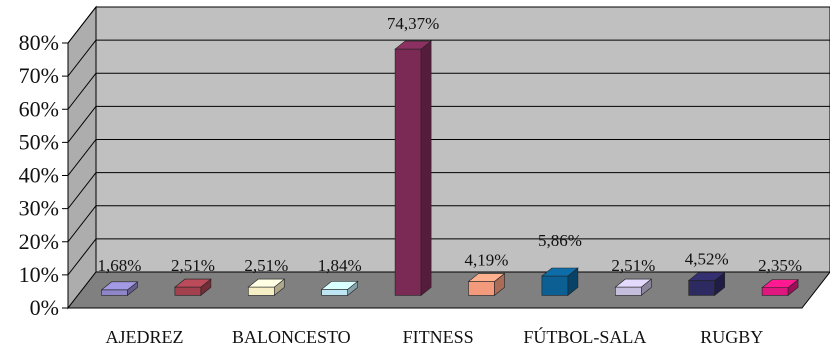  What do you see at coordinates (584, 336) in the screenshot?
I see `x-tick-label: FÚTBOL-SALA` at bounding box center [584, 336].